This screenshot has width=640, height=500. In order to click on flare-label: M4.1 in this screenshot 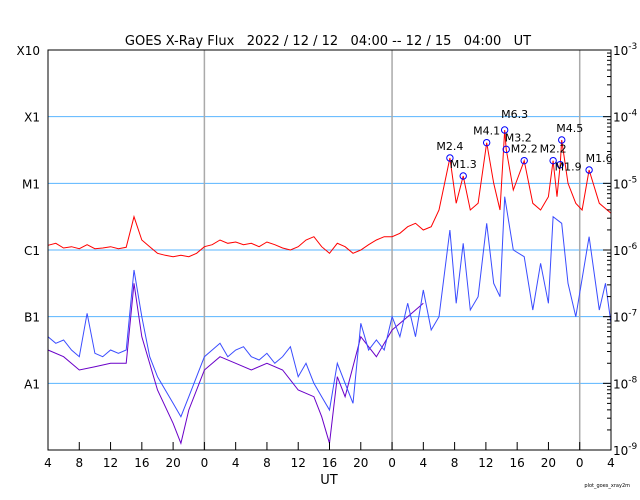, I will do `click(486, 131)`.